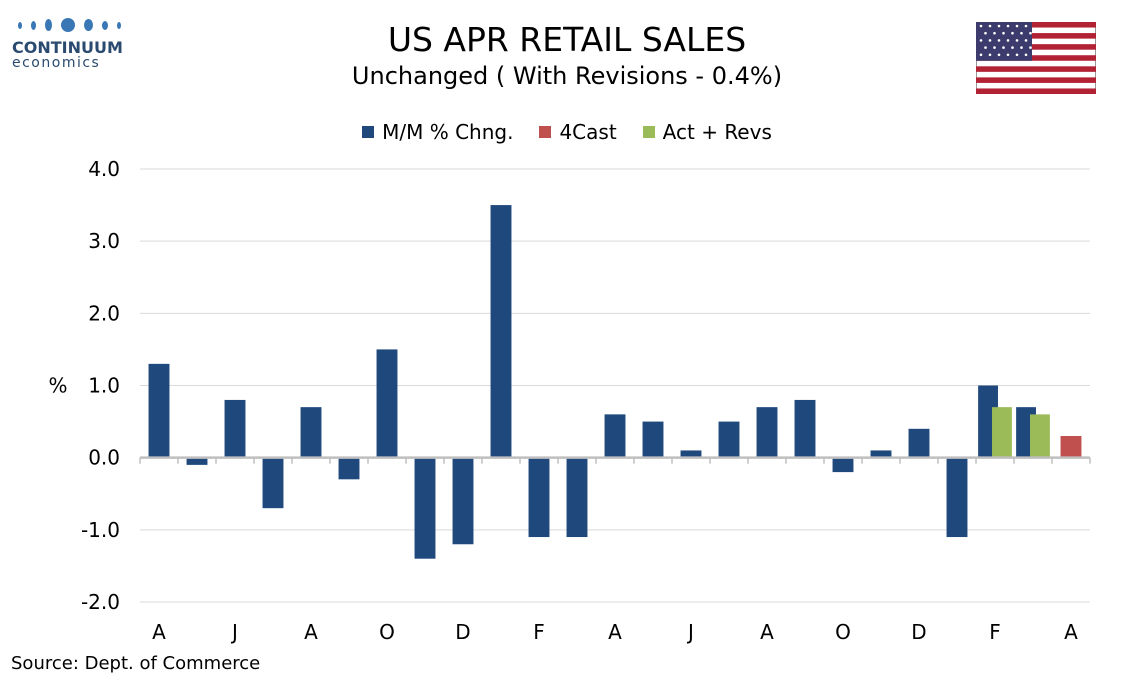 The height and width of the screenshot is (680, 1134). I want to click on y-tick-label: 3.0, so click(104, 241).